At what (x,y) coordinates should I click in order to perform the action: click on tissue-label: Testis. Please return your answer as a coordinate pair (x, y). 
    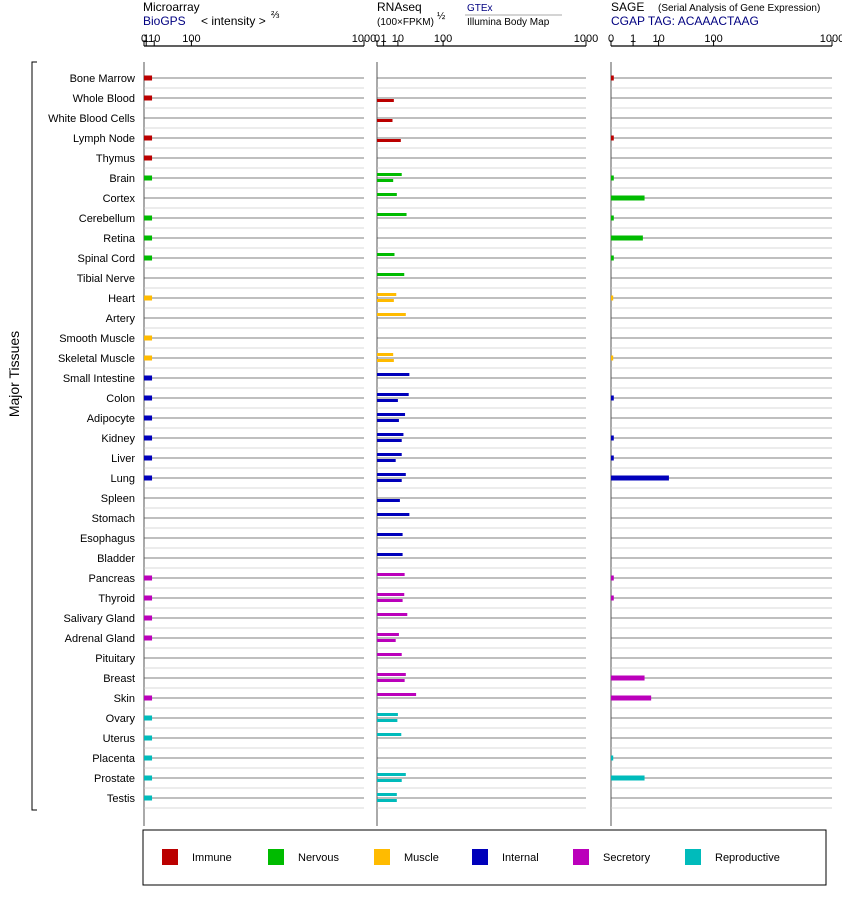
    Looking at the image, I should click on (121, 799).